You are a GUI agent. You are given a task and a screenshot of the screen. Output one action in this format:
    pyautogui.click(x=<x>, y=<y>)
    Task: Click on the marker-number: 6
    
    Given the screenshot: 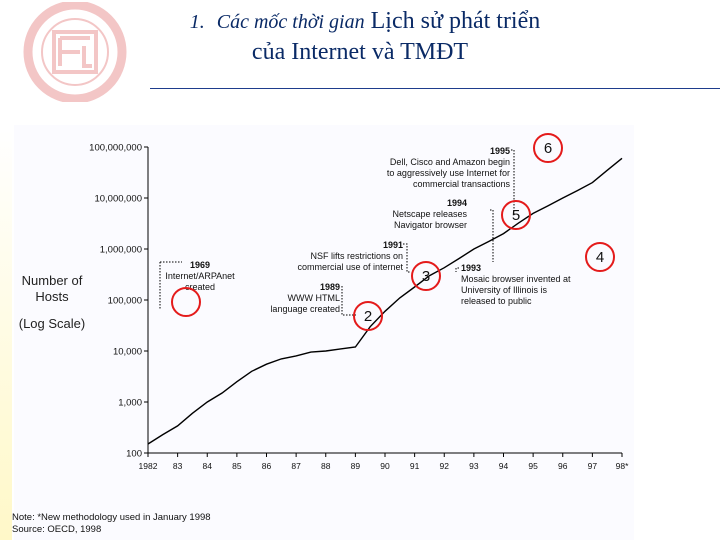 What is the action you would take?
    pyautogui.click(x=548, y=148)
    